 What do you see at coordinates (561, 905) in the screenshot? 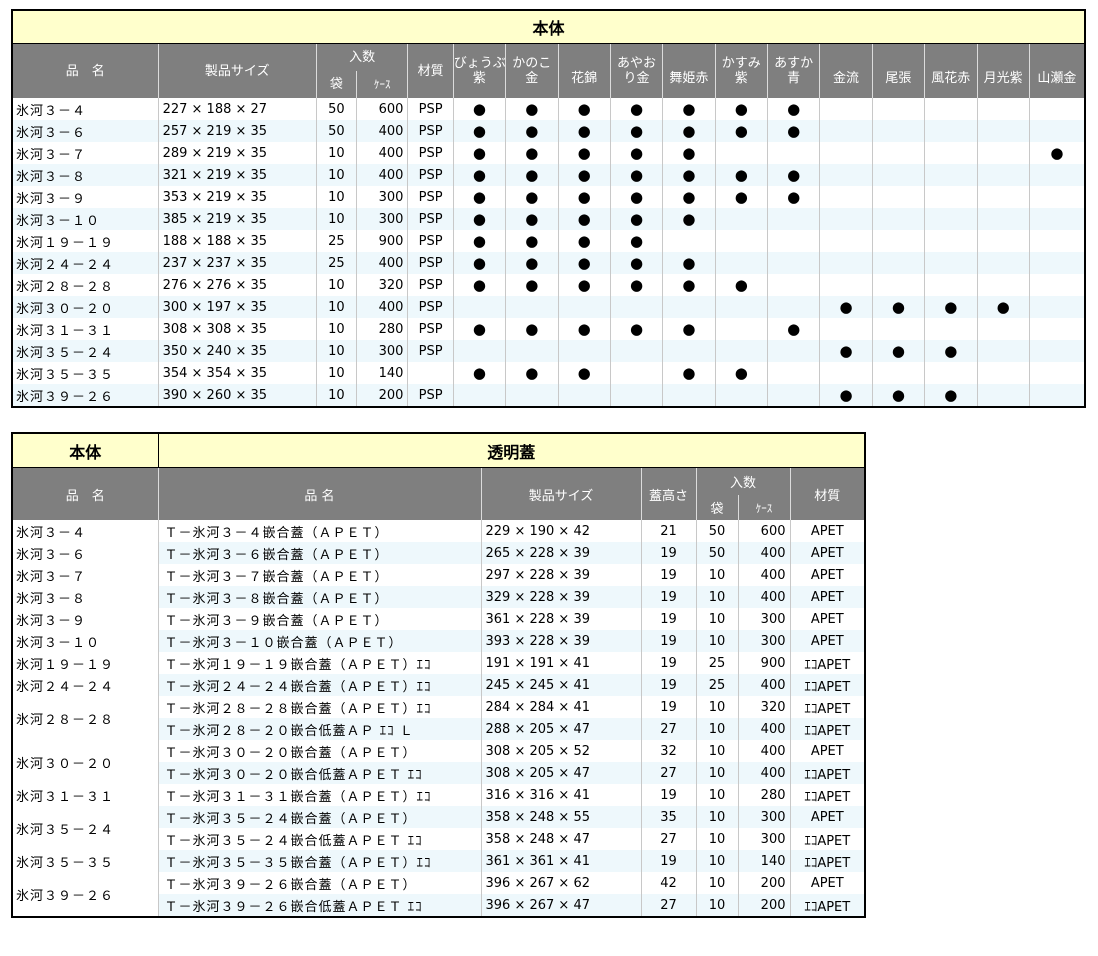
I see `lid-size-cell: 396 × 267 × 47` at bounding box center [561, 905].